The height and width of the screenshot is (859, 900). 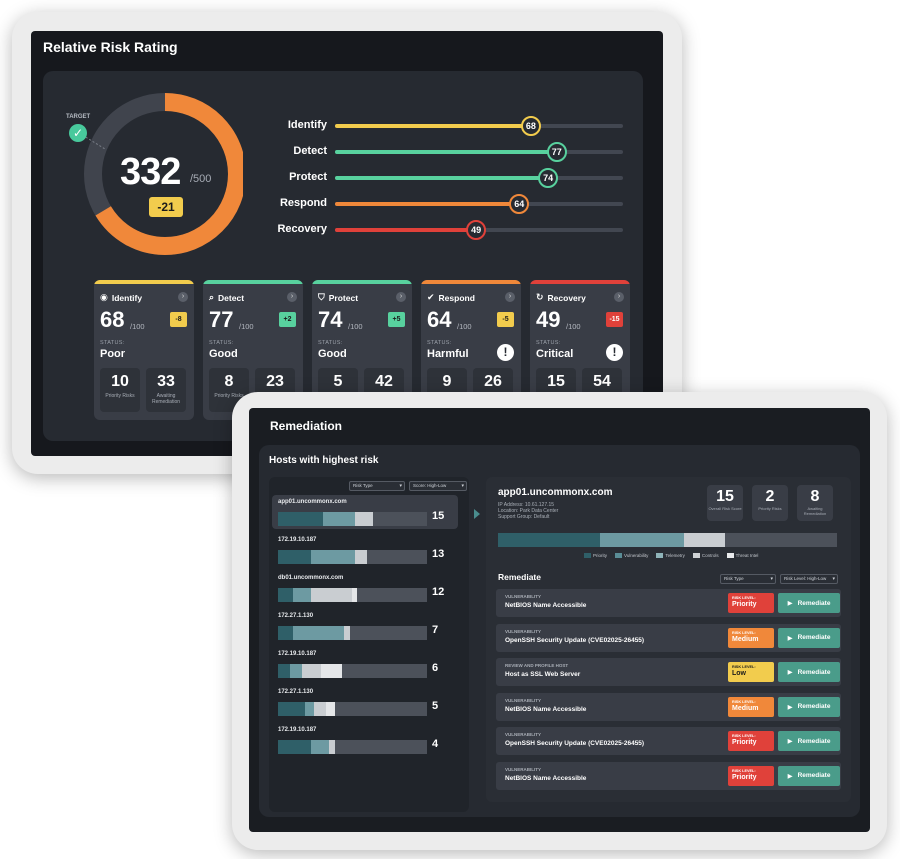 What do you see at coordinates (307, 125) in the screenshot?
I see `category-bar-label: Identify` at bounding box center [307, 125].